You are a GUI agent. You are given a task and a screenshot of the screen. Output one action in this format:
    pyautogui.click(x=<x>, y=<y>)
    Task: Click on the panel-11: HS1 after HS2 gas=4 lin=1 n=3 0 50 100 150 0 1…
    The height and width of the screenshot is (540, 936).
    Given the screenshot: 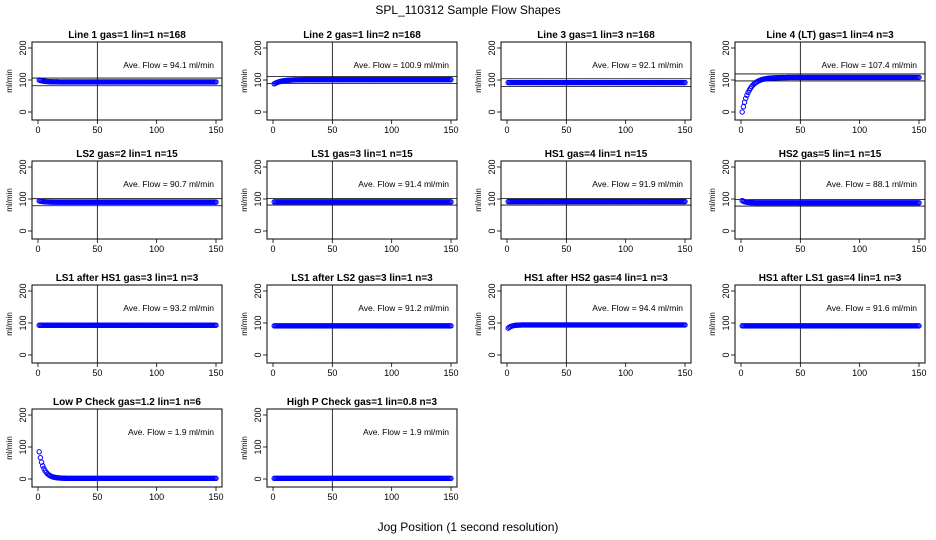 What is the action you would take?
    pyautogui.click(x=583, y=325)
    